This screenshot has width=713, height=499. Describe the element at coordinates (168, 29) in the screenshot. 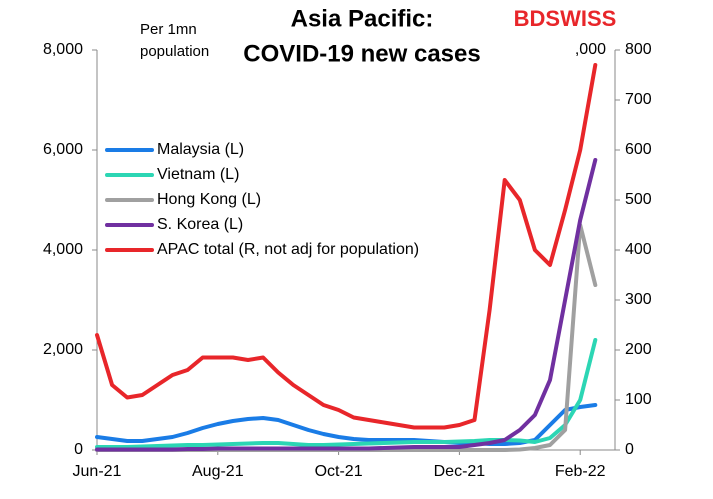

I see `y-axis-label: Per 1mn` at that location.